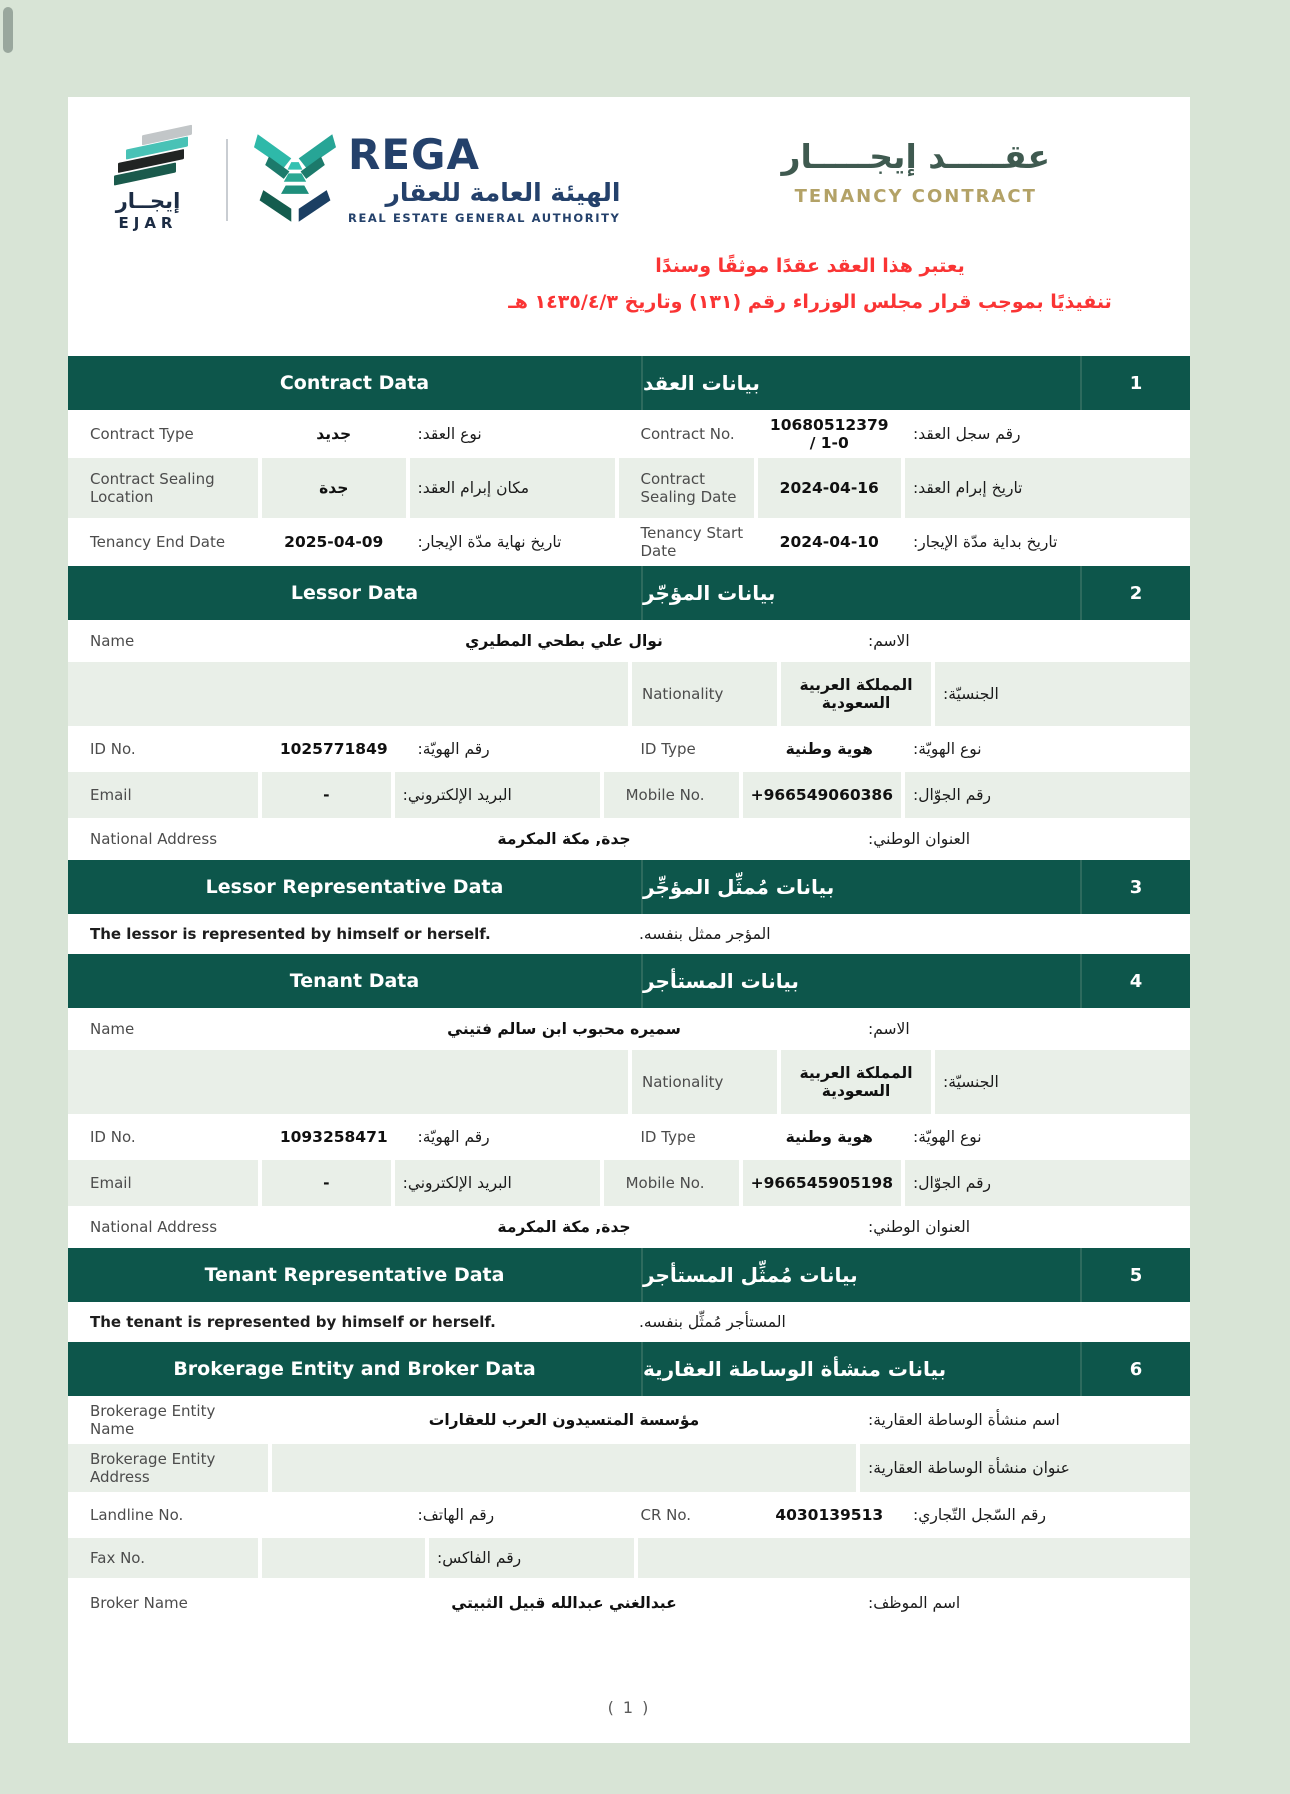 The width and height of the screenshot is (1290, 1794). What do you see at coordinates (142, 434) in the screenshot?
I see `field-label-en: Contract Type` at bounding box center [142, 434].